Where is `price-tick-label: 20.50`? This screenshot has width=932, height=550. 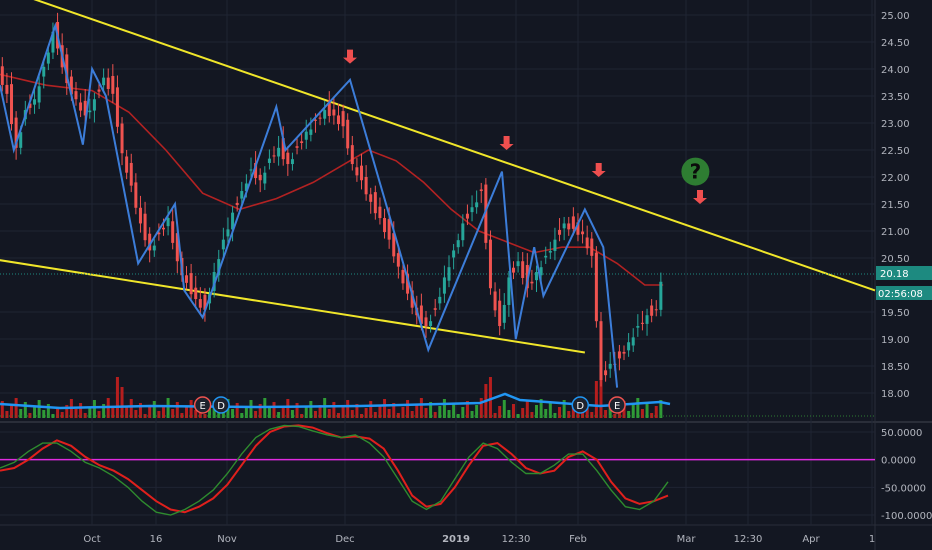
price-tick-label: 20.50 is located at coordinates (895, 259).